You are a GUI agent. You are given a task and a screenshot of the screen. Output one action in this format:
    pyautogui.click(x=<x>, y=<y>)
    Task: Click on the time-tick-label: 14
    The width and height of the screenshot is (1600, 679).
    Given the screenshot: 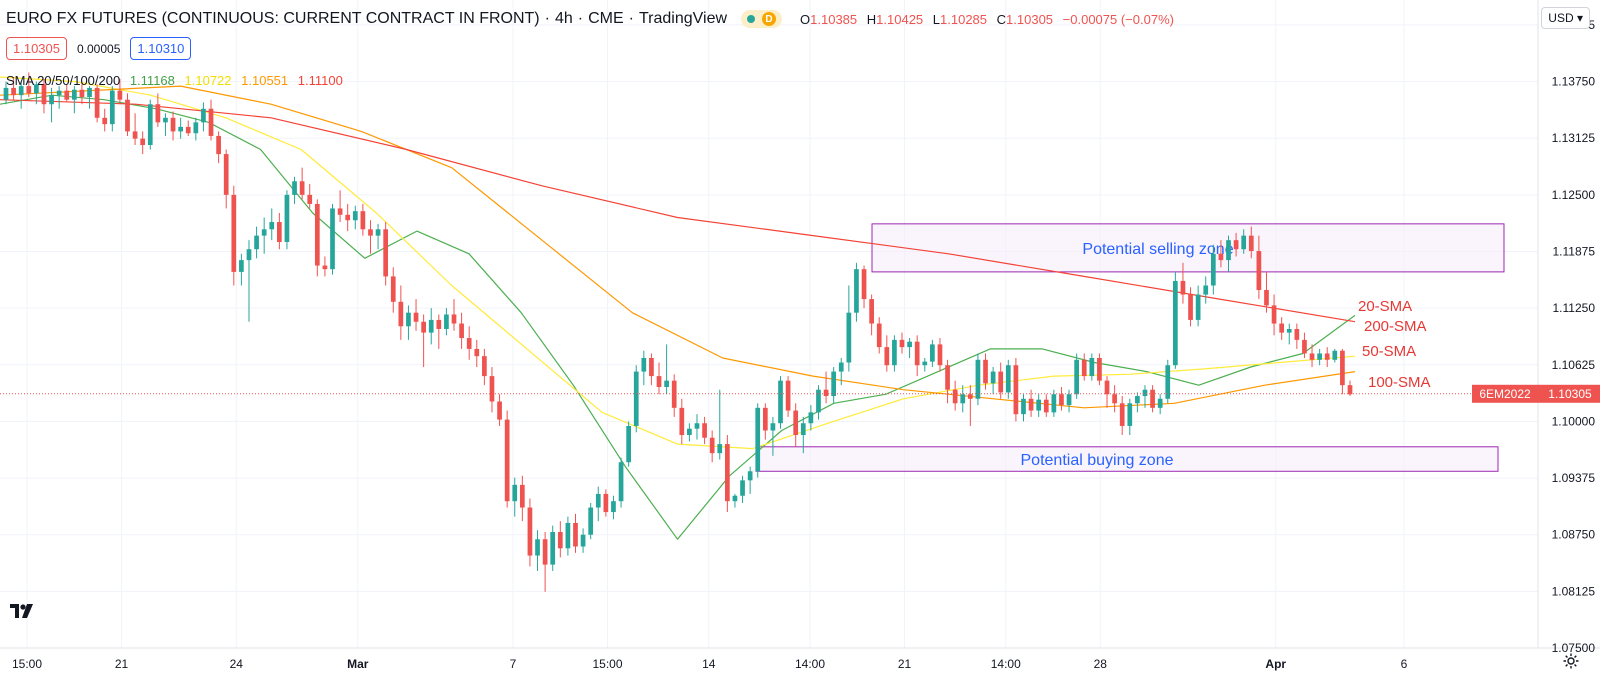 What is the action you would take?
    pyautogui.click(x=709, y=664)
    